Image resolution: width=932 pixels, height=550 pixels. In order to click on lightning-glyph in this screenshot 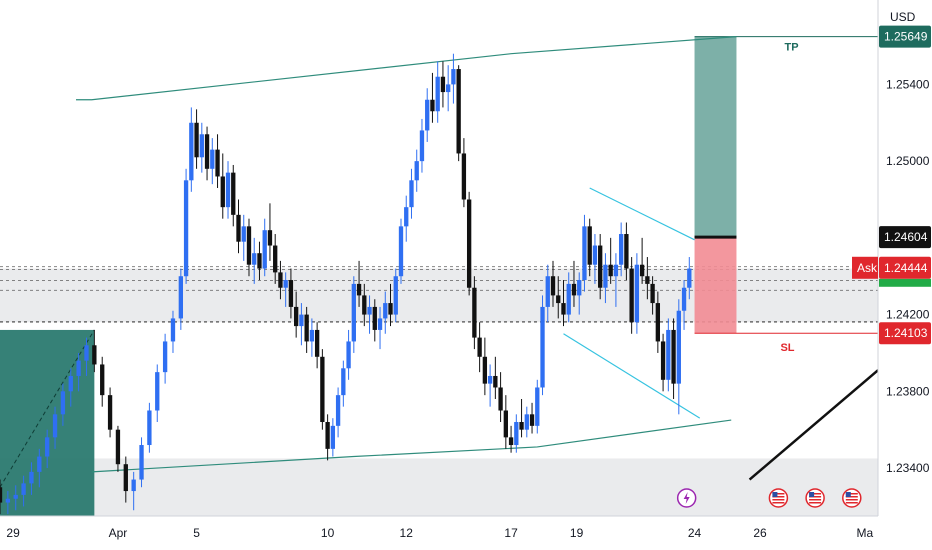, I will do `click(686, 498)`.